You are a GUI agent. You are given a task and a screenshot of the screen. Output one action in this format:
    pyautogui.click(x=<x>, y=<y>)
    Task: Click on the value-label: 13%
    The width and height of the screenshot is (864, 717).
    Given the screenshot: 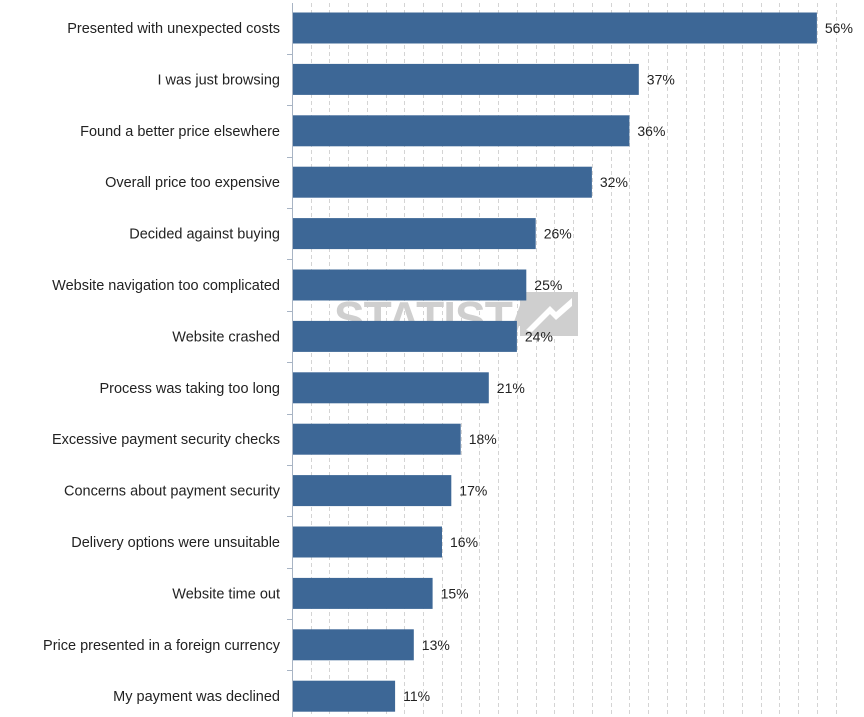 What is the action you would take?
    pyautogui.click(x=436, y=645)
    